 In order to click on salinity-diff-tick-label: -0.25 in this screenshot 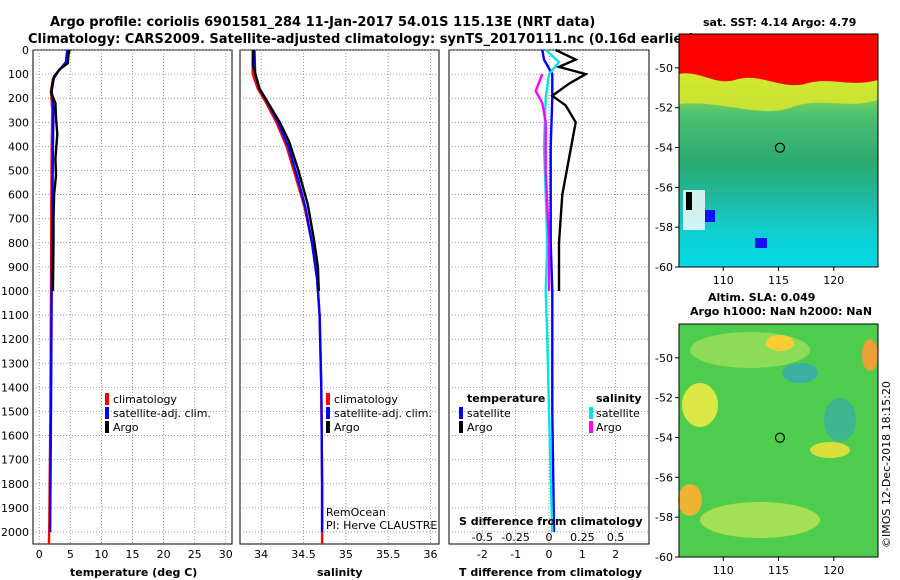, I will do `click(515, 537)`.